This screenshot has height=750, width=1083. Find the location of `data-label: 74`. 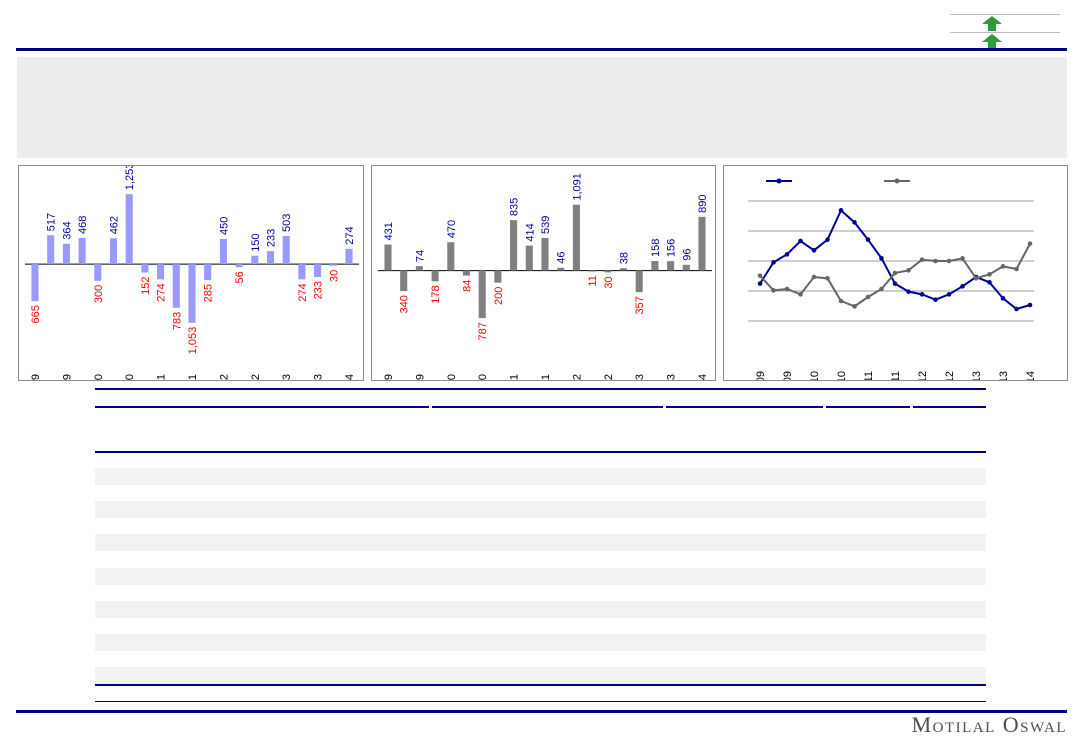

data-label: 74 is located at coordinates (420, 256).